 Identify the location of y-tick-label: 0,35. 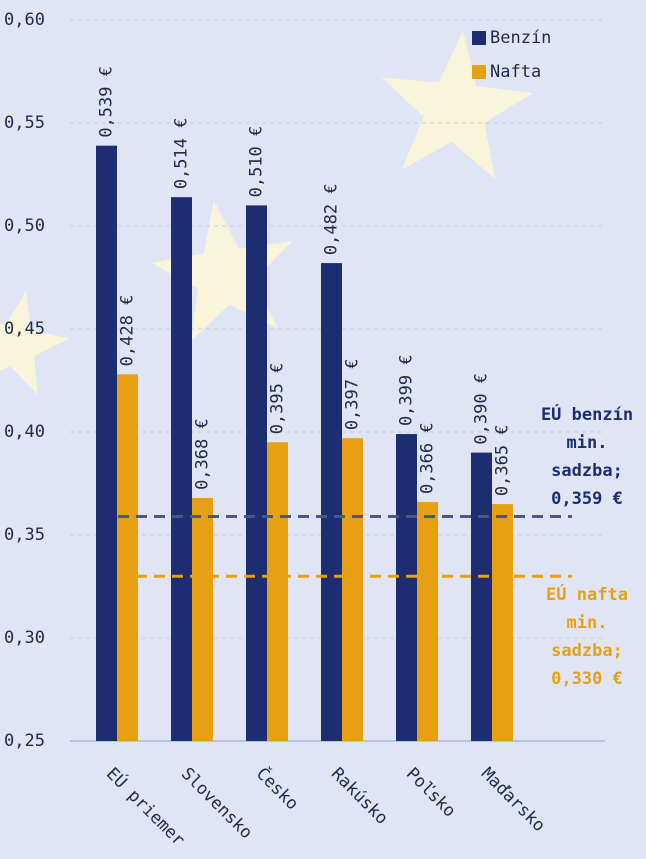
(24, 535).